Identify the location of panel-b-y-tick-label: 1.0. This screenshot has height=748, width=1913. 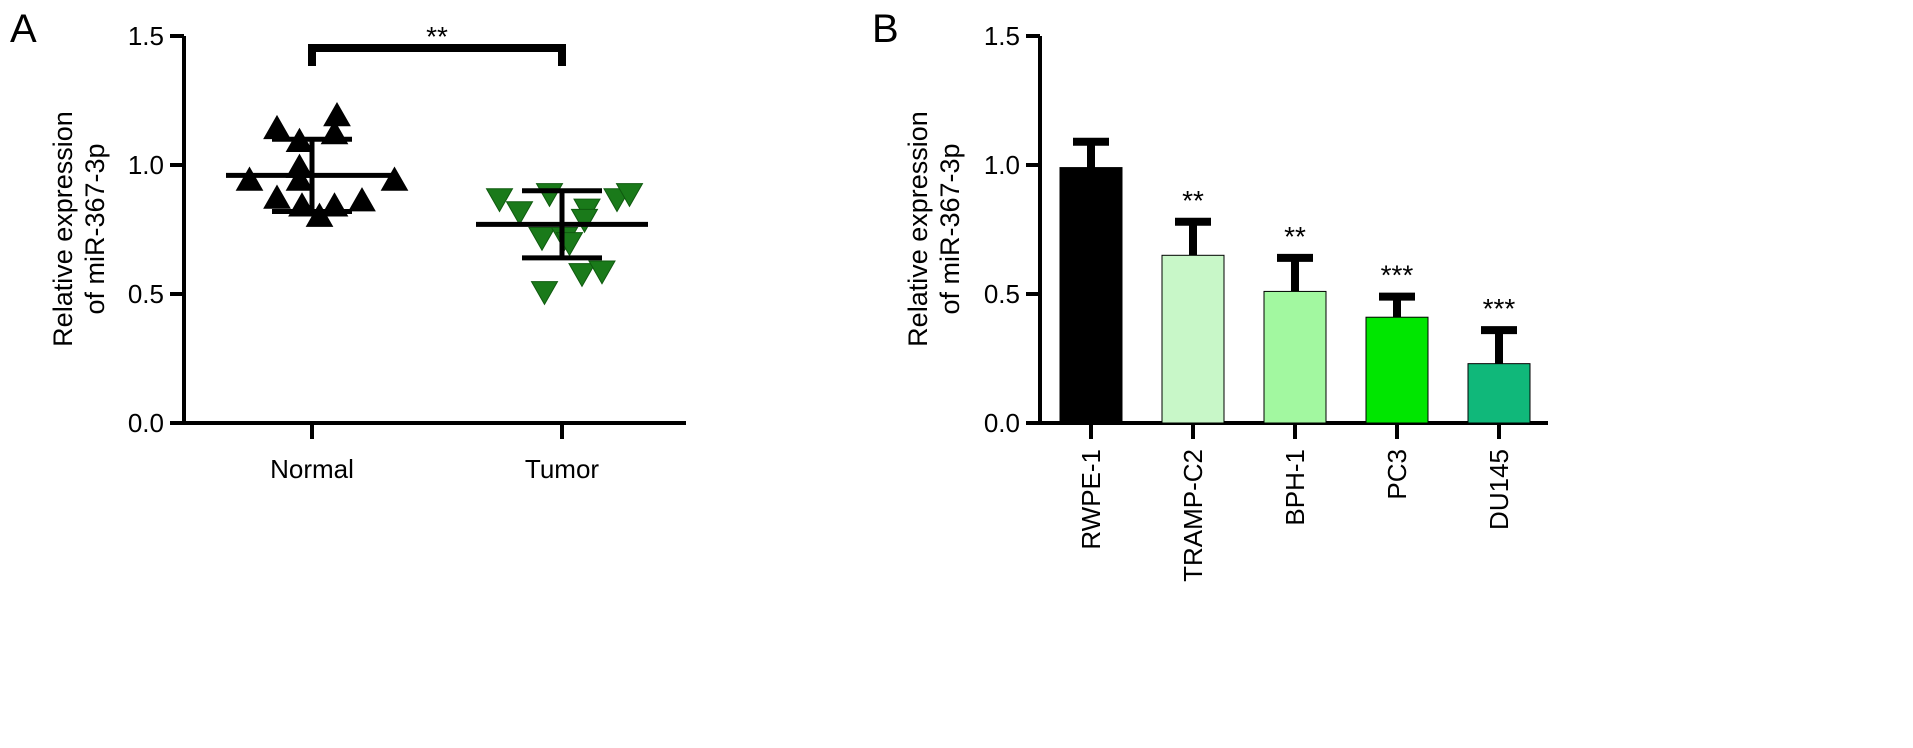
(1002, 165).